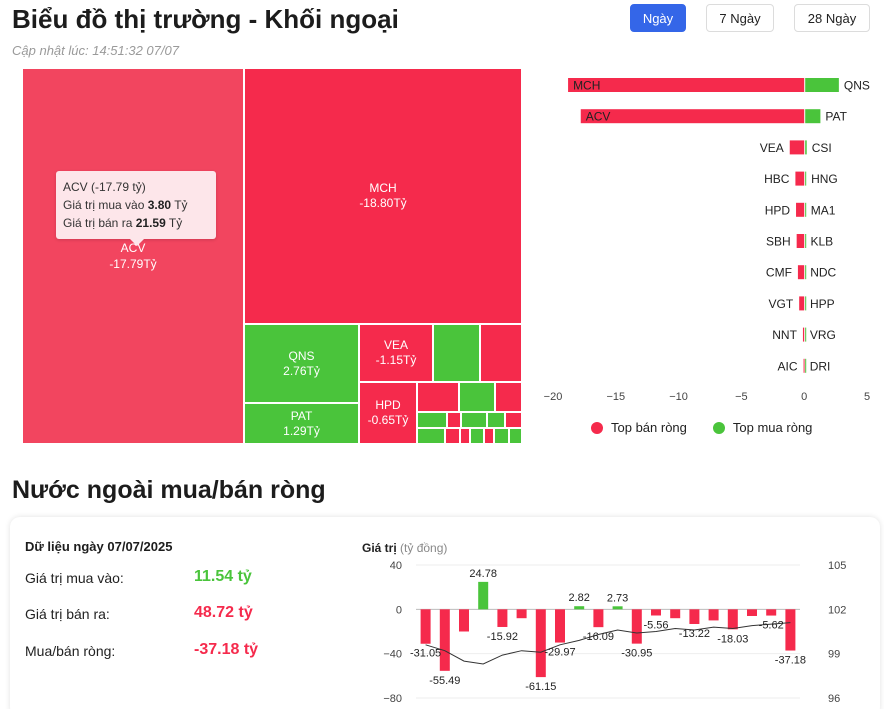 This screenshot has width=884, height=709. I want to click on treemap-value: -17.79Tỷ, so click(133, 264).